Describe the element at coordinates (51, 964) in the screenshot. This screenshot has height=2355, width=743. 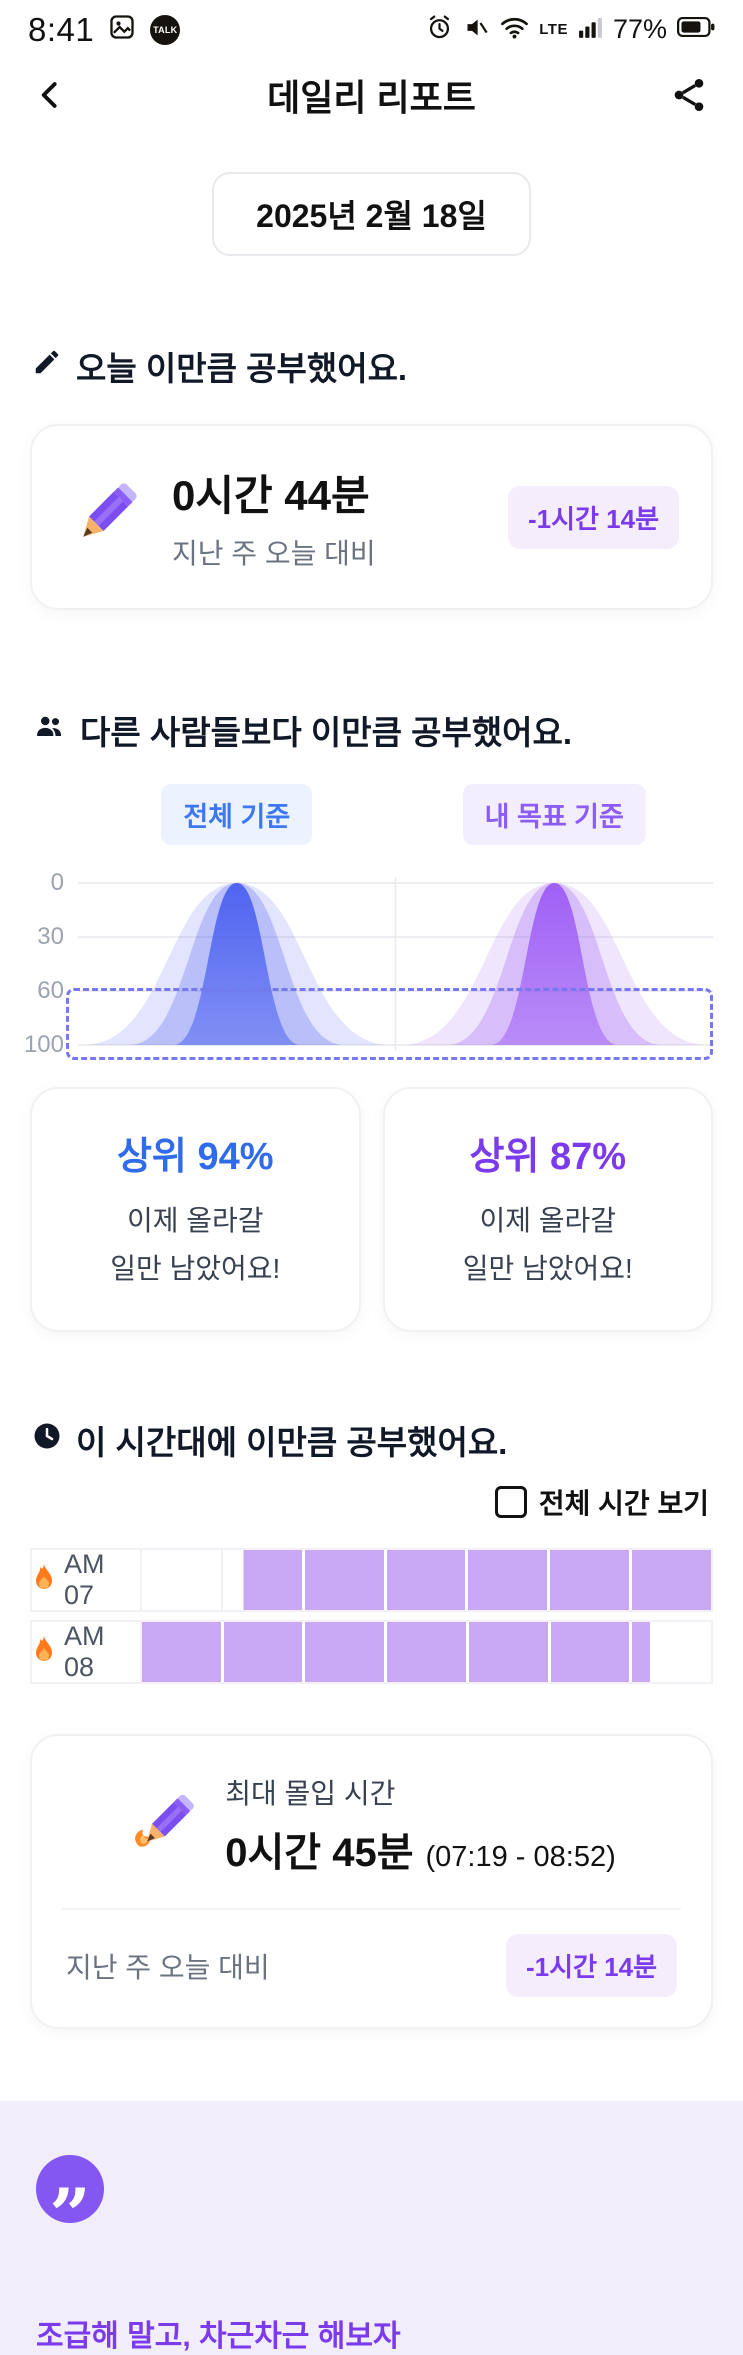
I see `y-axis-labels: 0 30 60 100` at that location.